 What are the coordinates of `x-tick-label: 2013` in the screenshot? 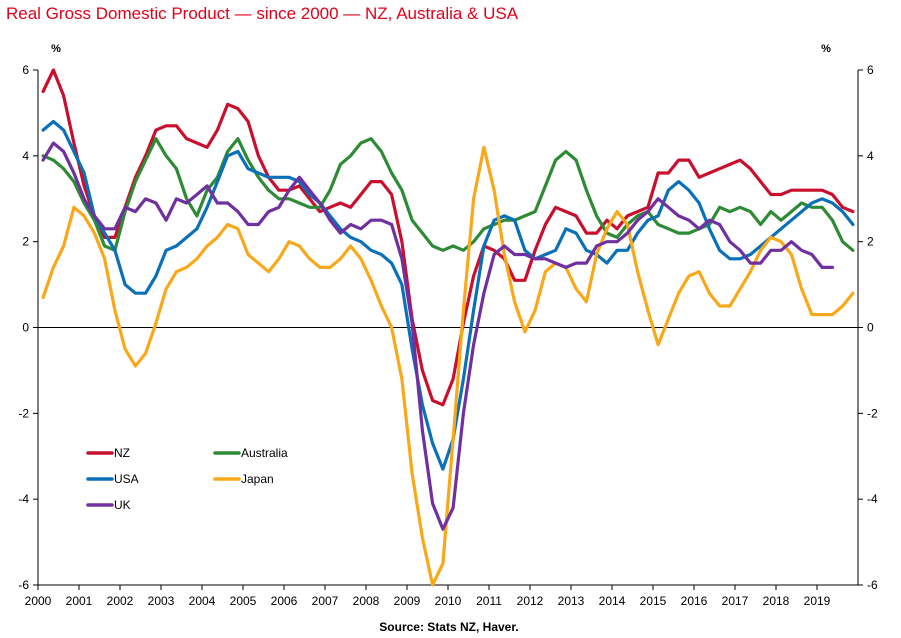 It's located at (571, 601).